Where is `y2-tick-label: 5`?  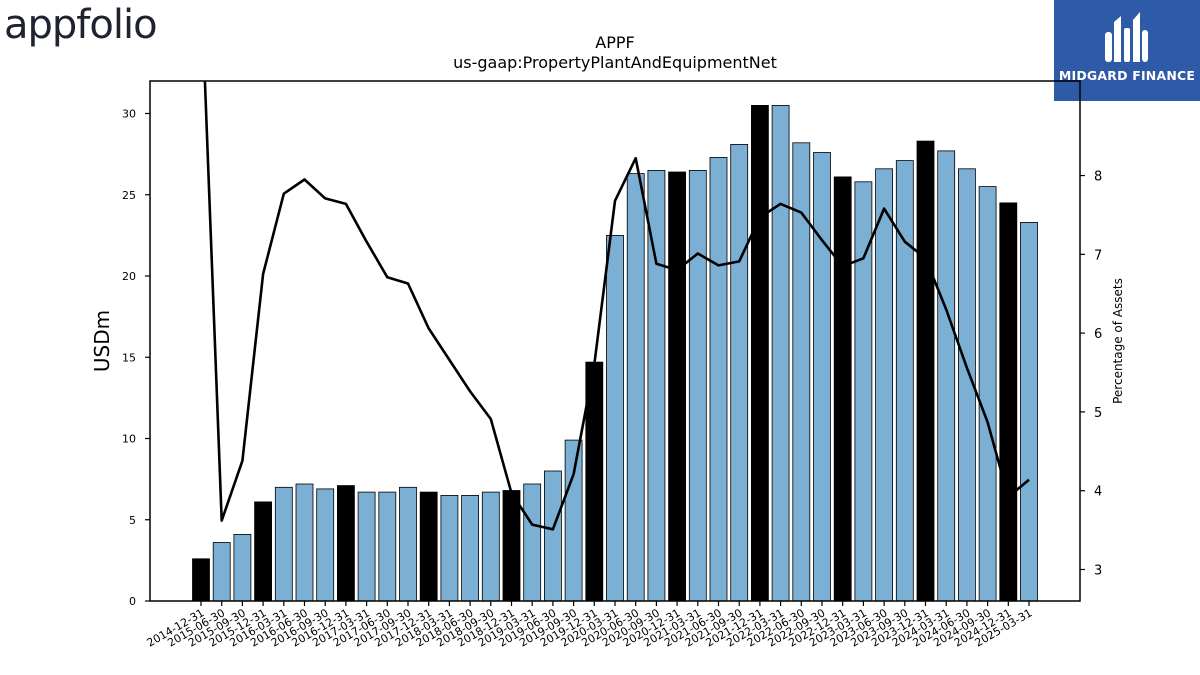 y2-tick-label: 5 is located at coordinates (1098, 413).